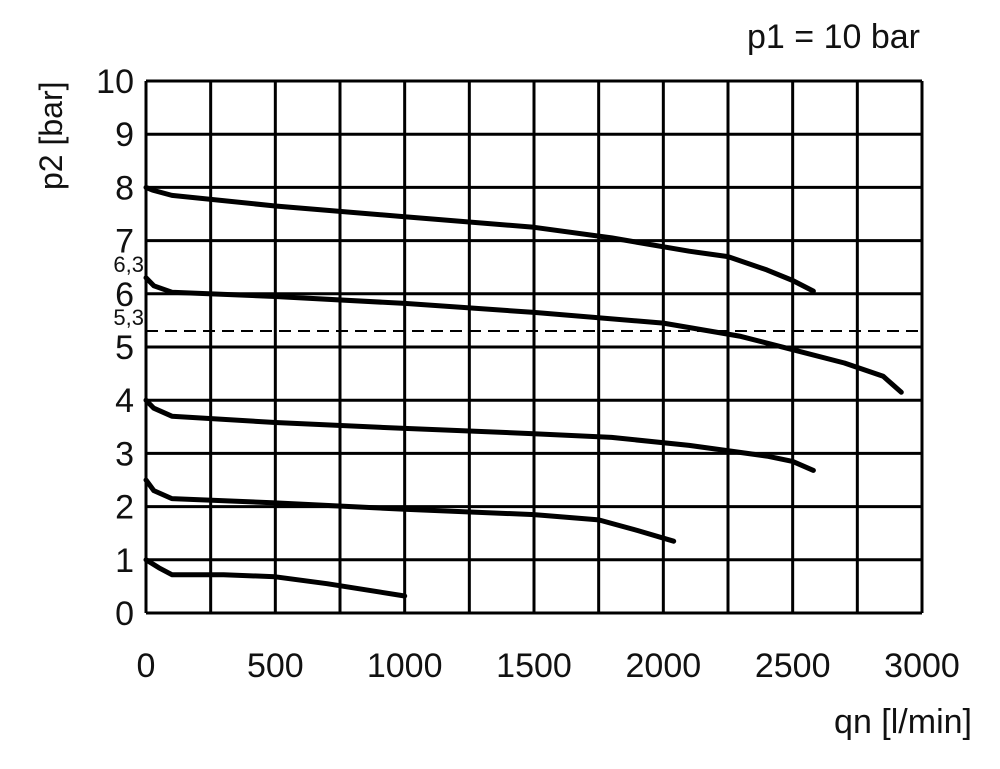 The width and height of the screenshot is (1000, 769). Describe the element at coordinates (146, 666) in the screenshot. I see `x-tick-label: 0` at that location.